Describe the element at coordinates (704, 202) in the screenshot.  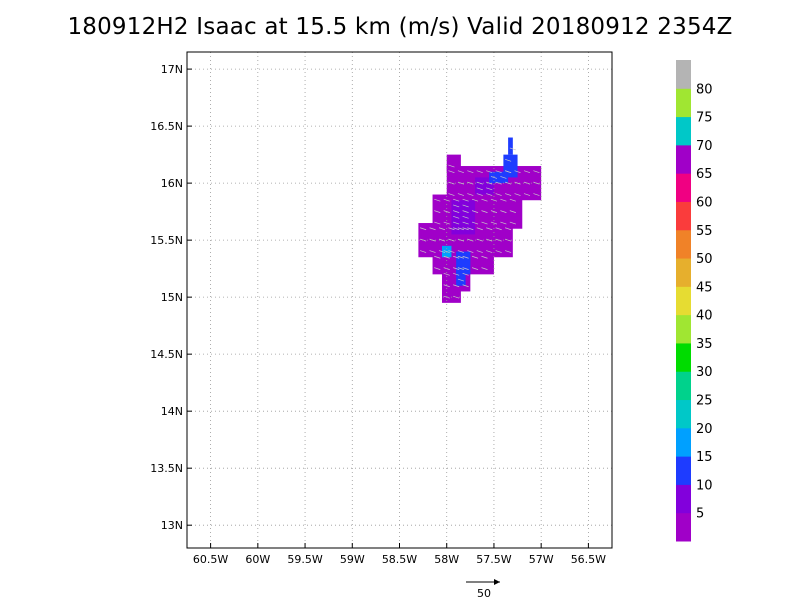
I see `colorbar-label: 60` at that location.